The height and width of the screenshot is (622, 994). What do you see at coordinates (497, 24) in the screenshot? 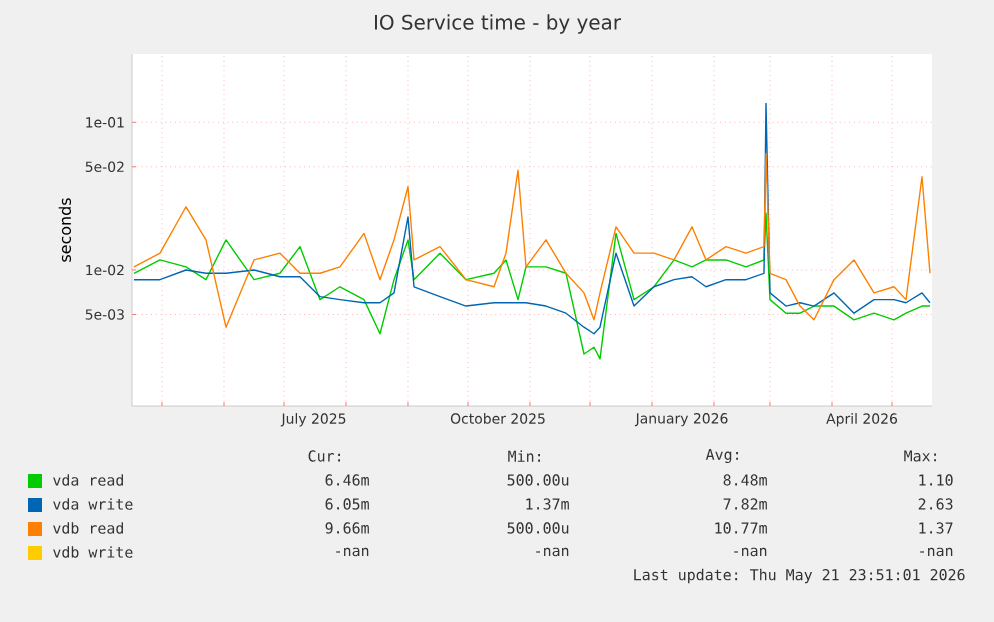
I see `chart-title: IO Service time - by year` at bounding box center [497, 24].